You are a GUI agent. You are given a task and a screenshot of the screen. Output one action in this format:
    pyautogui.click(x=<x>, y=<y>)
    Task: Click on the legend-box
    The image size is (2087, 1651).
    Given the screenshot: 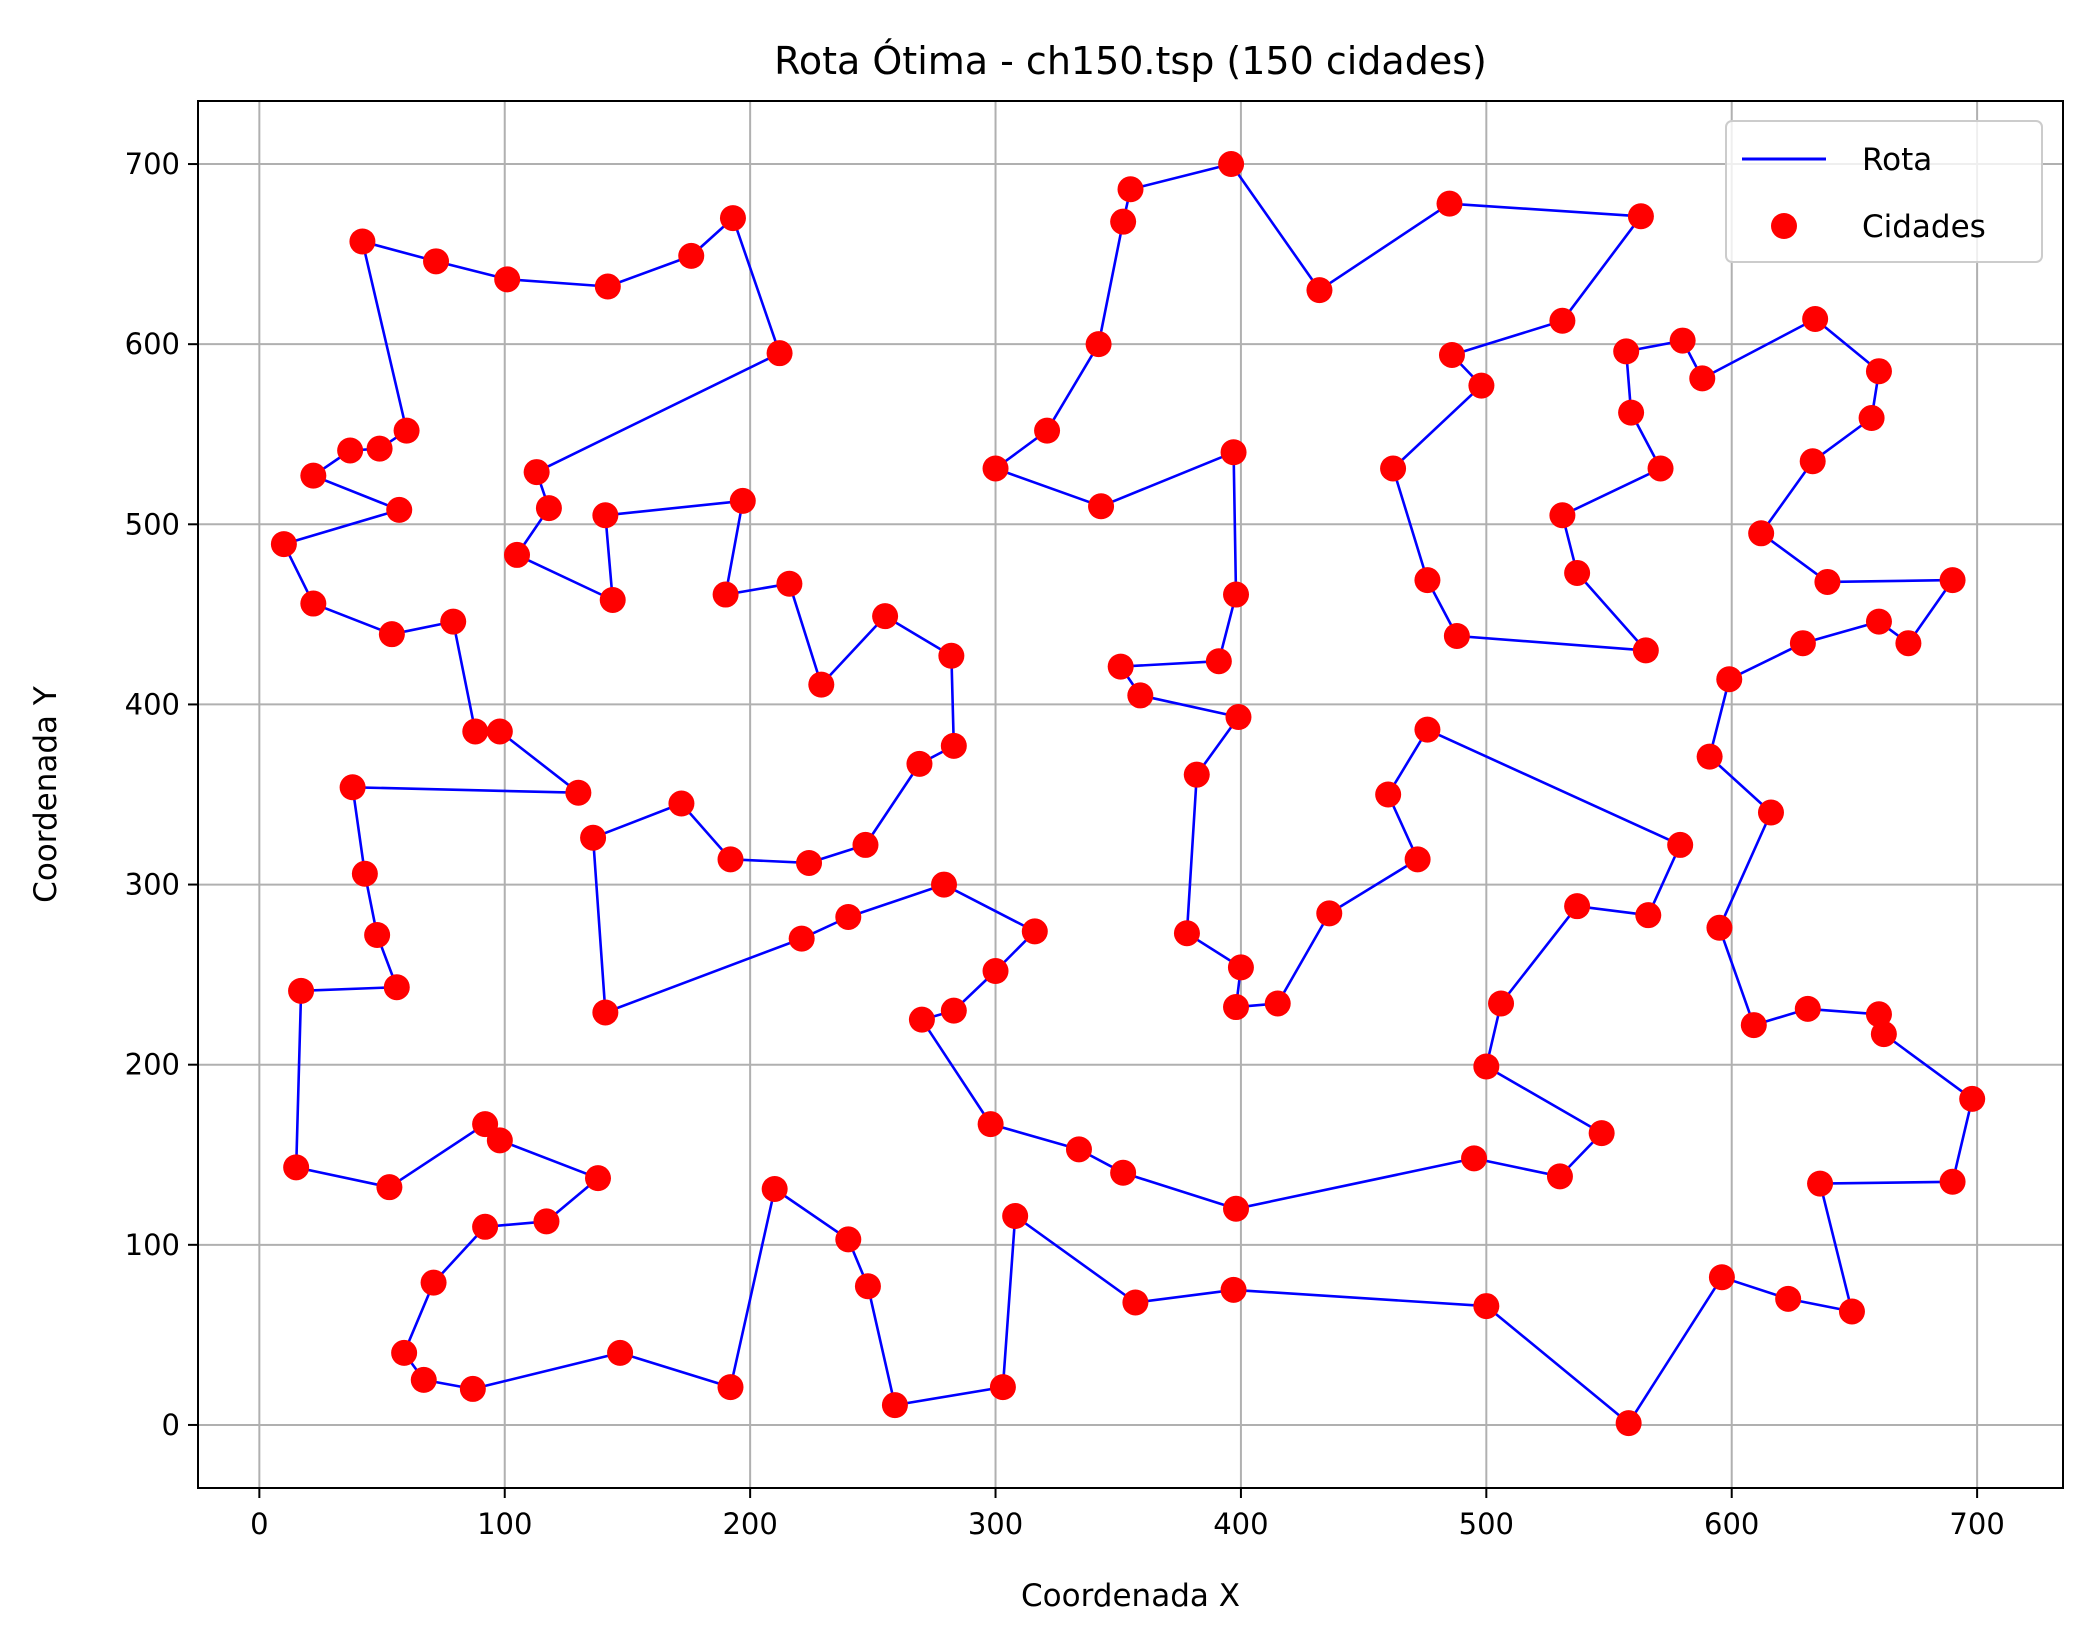 What is the action you would take?
    pyautogui.click(x=1884, y=191)
    